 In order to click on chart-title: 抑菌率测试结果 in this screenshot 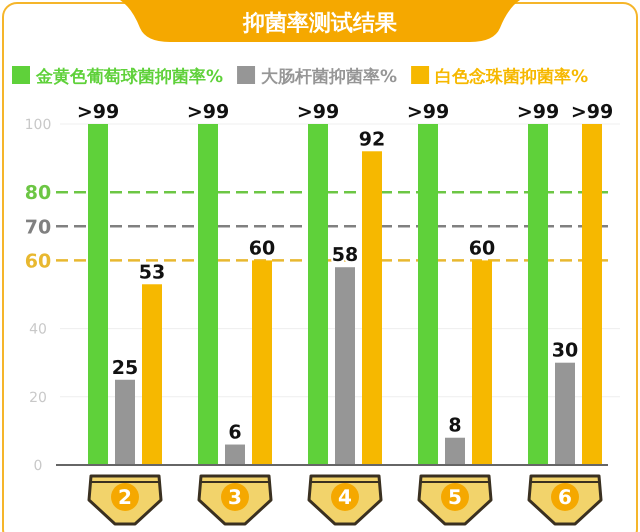, I will do `click(320, 23)`.